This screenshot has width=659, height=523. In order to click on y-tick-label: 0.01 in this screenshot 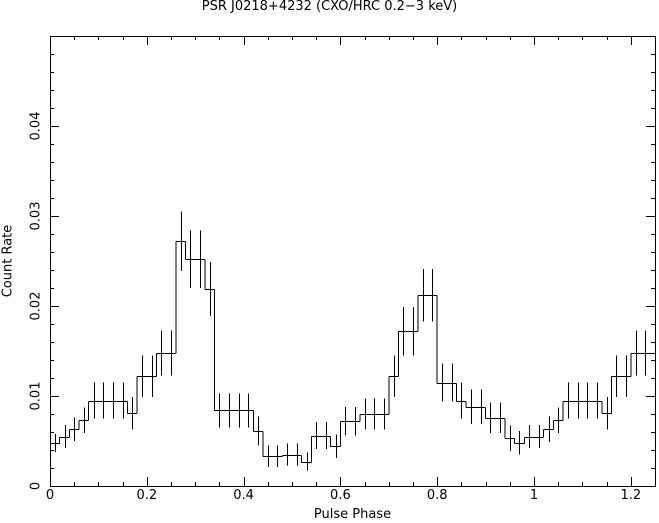, I will do `click(36, 396)`.